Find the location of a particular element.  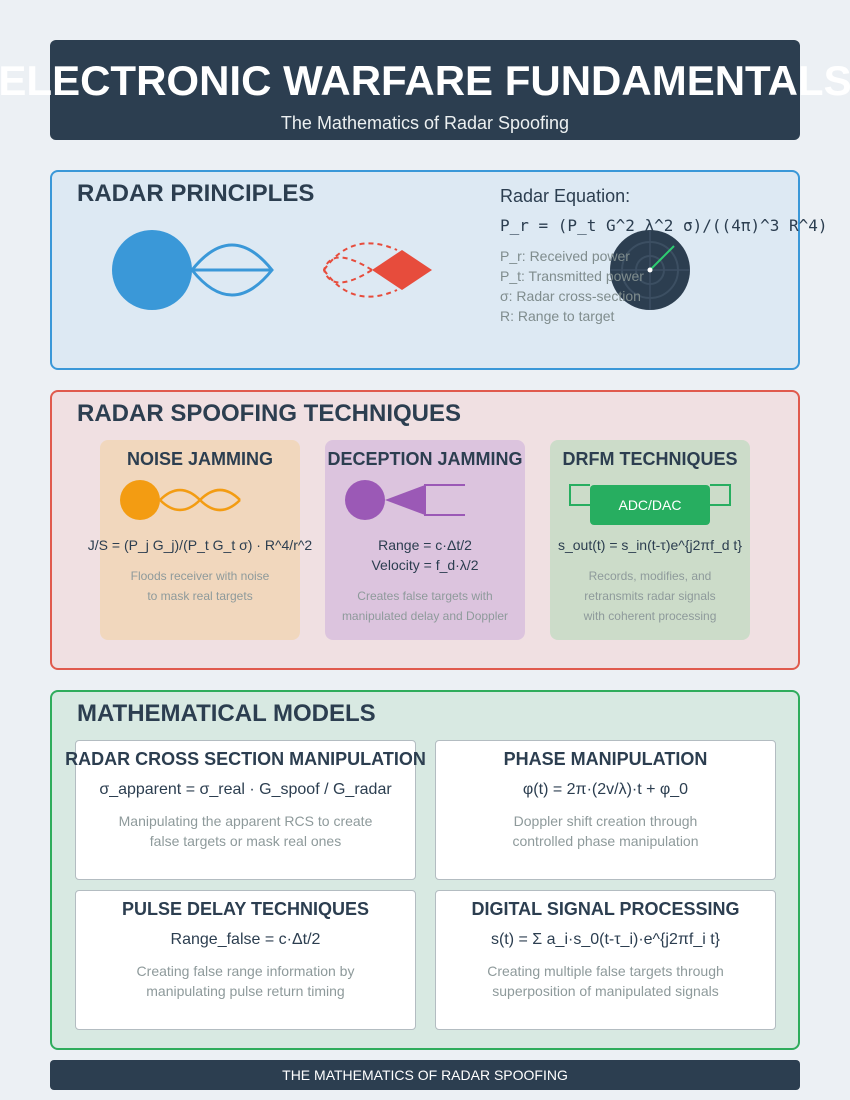

target-aircraft-icon is located at coordinates (402, 270).